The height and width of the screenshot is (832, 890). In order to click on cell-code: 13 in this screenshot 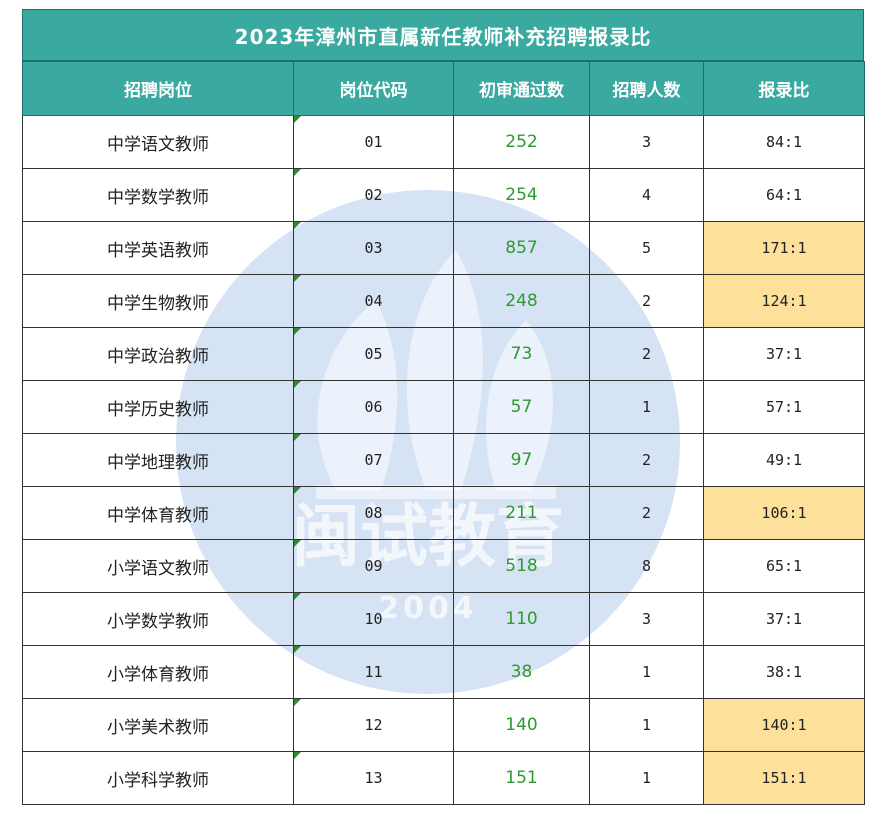, I will do `click(373, 778)`.